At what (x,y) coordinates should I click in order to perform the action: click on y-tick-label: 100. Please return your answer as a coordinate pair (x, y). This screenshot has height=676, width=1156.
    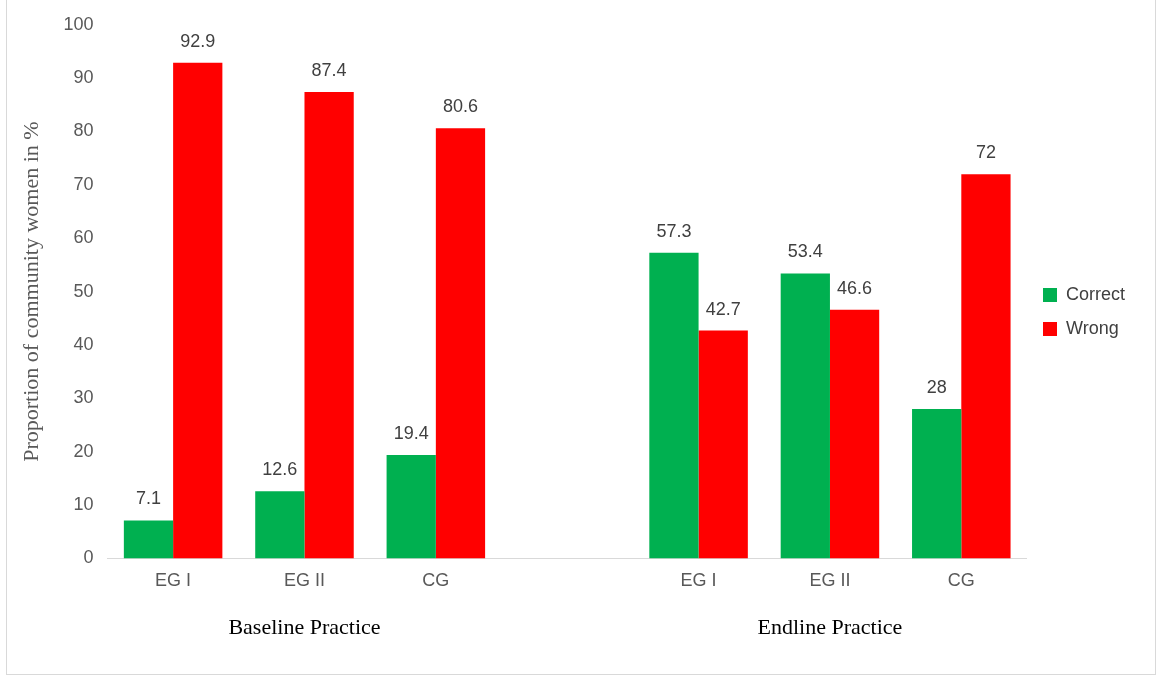
    Looking at the image, I should click on (78, 23).